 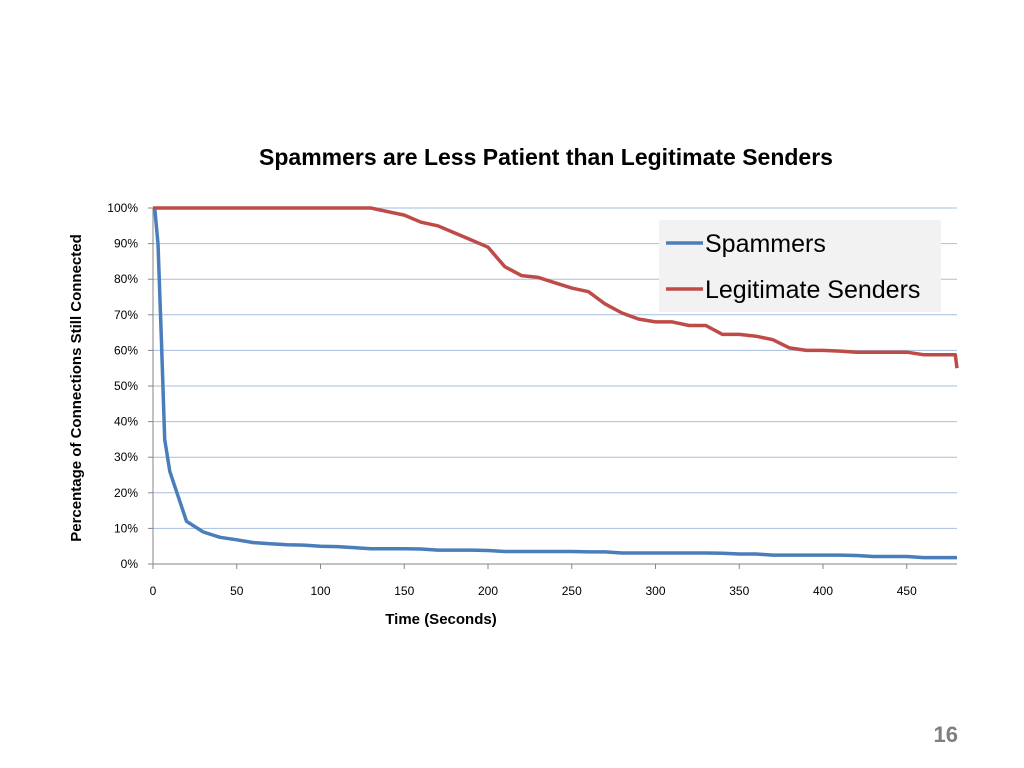 What do you see at coordinates (126, 350) in the screenshot?
I see `y-tick-label: 60%` at bounding box center [126, 350].